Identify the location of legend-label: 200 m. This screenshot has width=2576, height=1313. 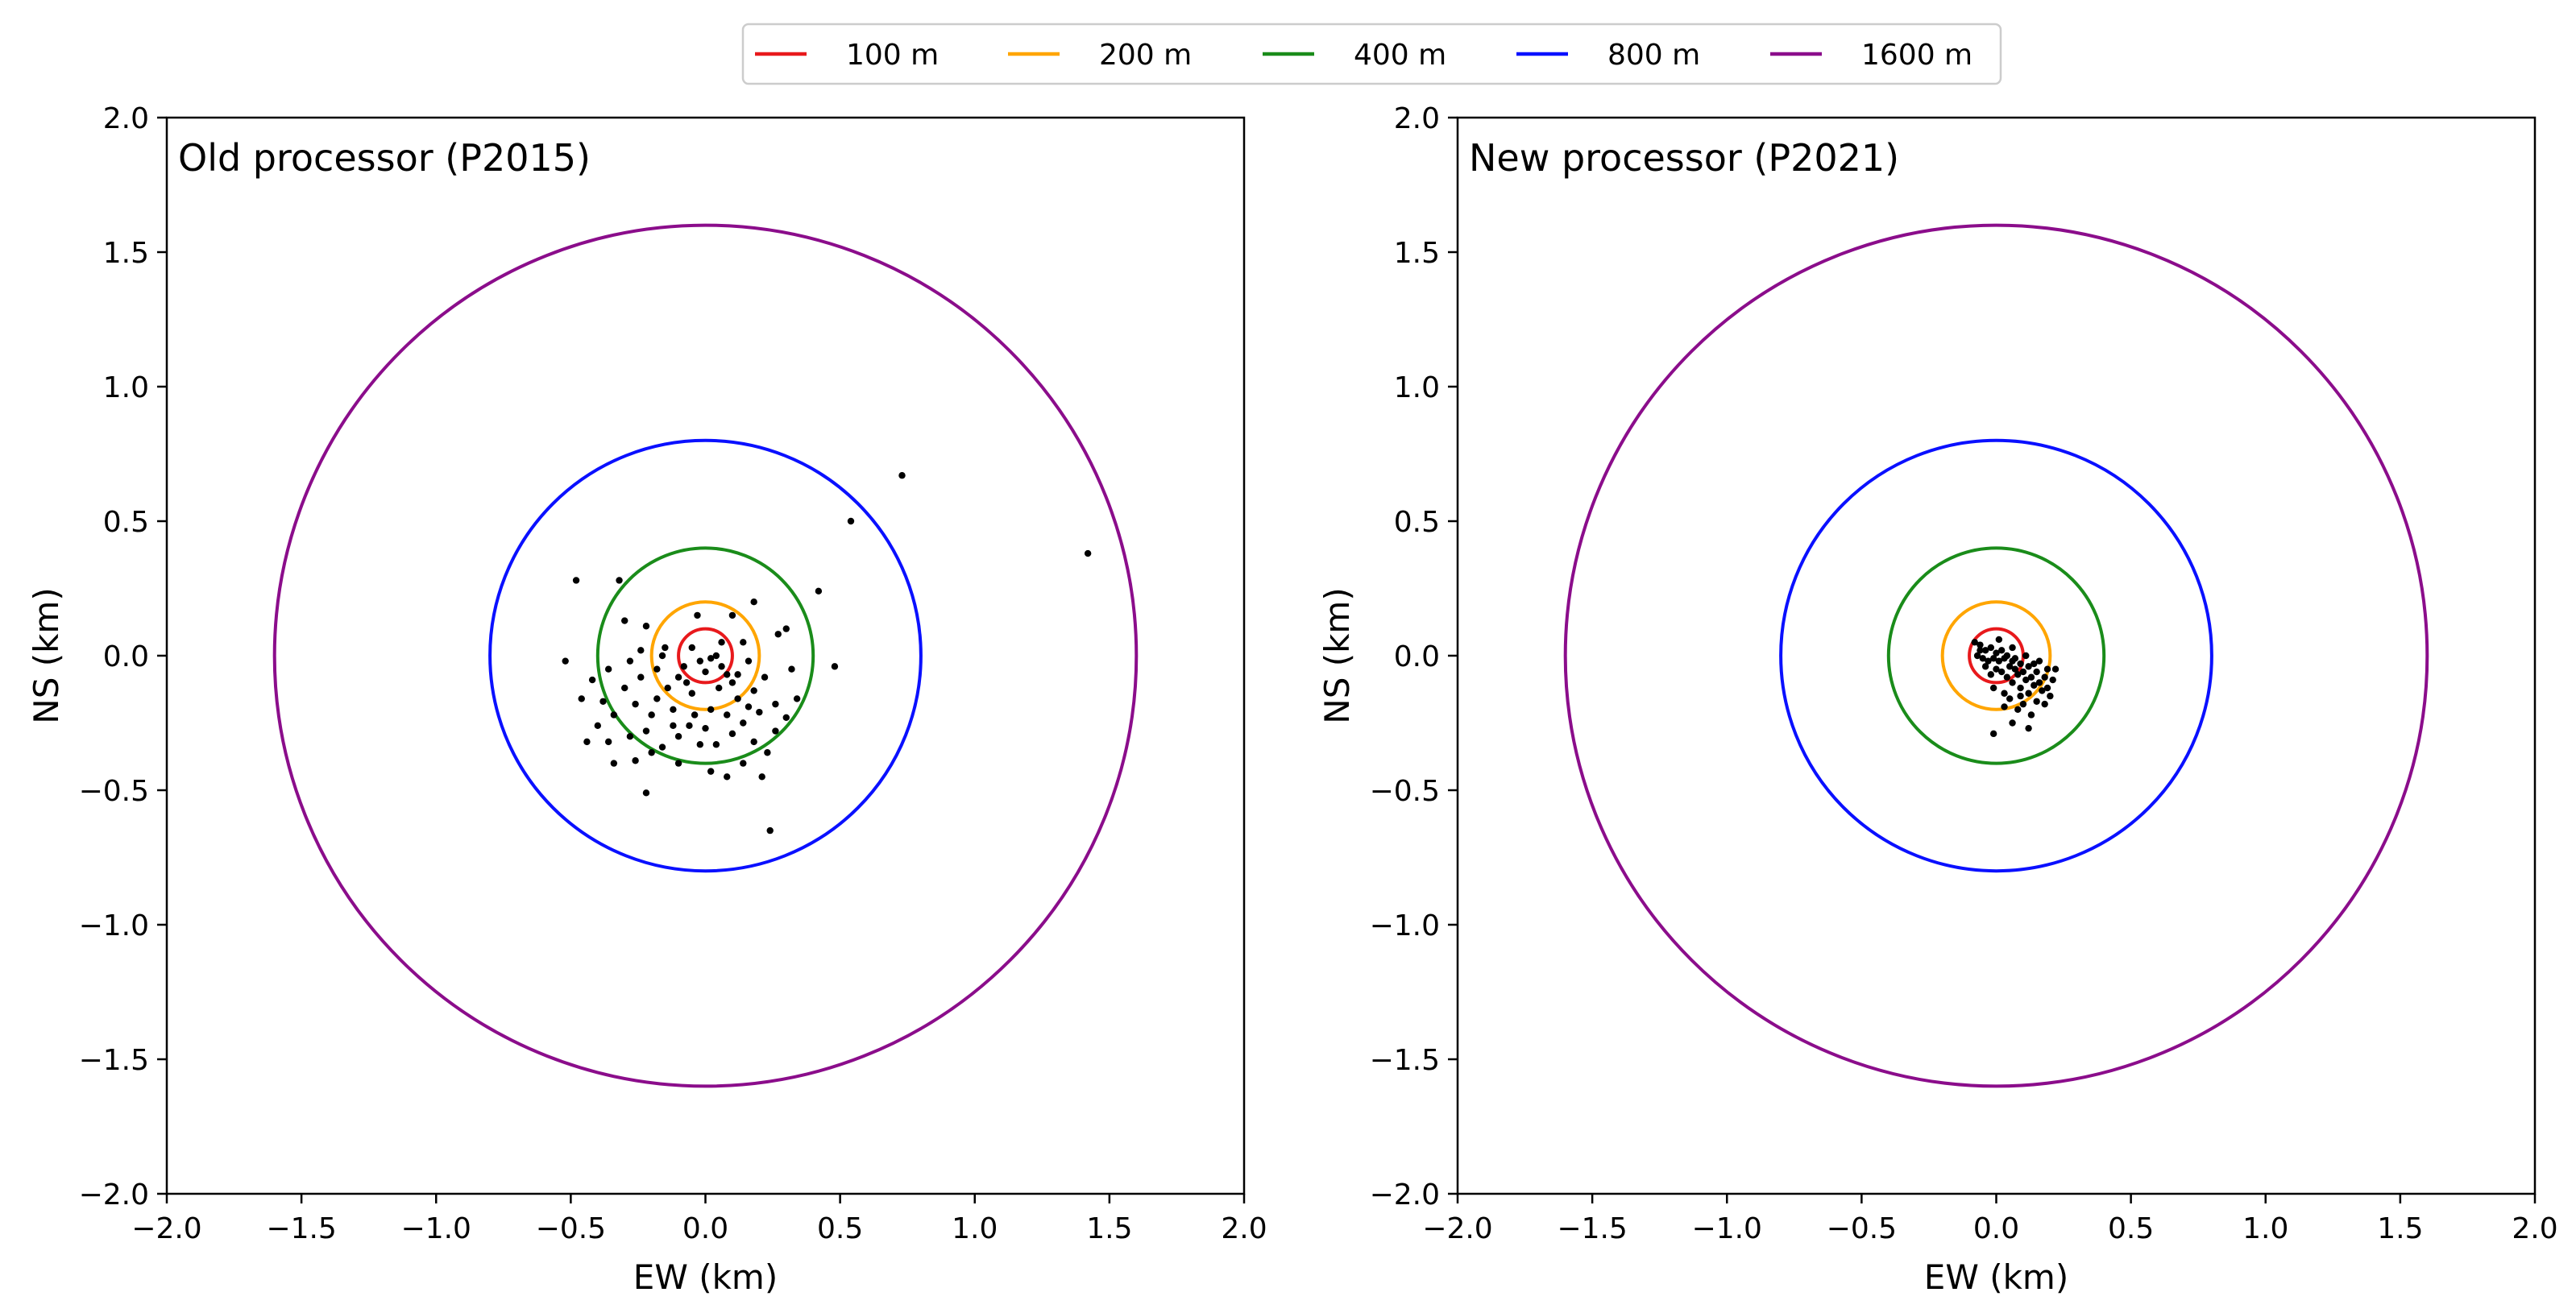
(1145, 55).